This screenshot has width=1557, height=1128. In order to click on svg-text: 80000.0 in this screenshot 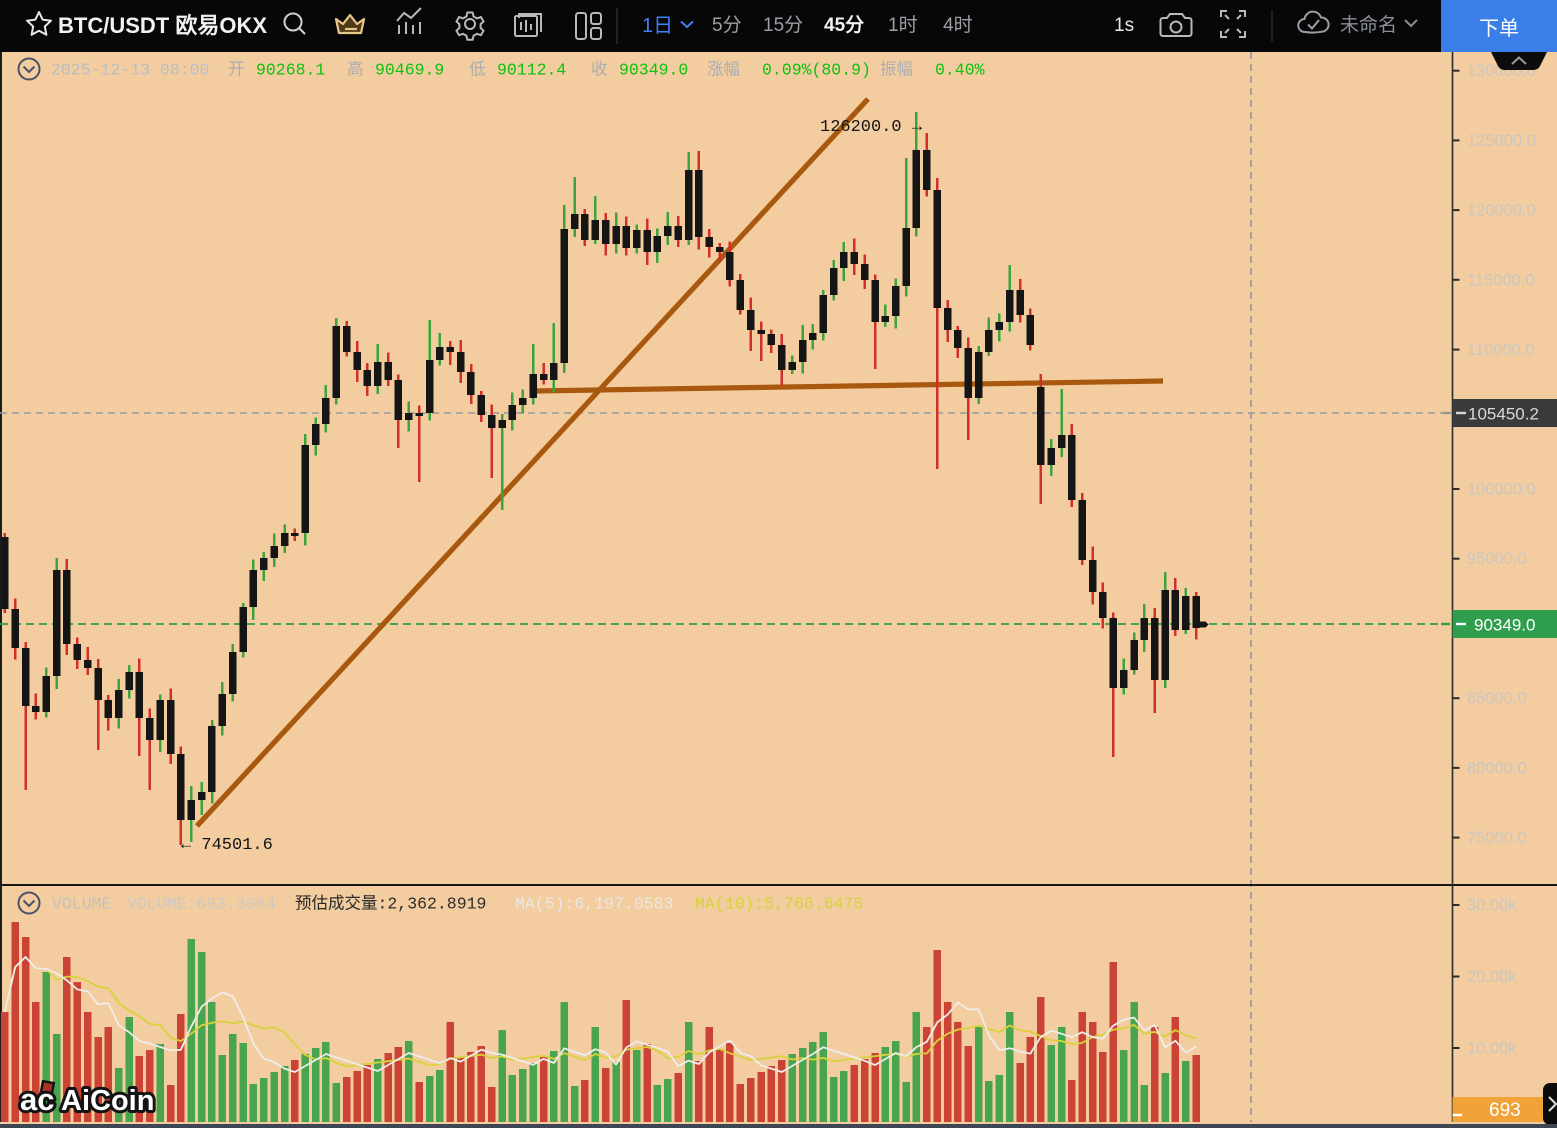, I will do `click(1497, 768)`.